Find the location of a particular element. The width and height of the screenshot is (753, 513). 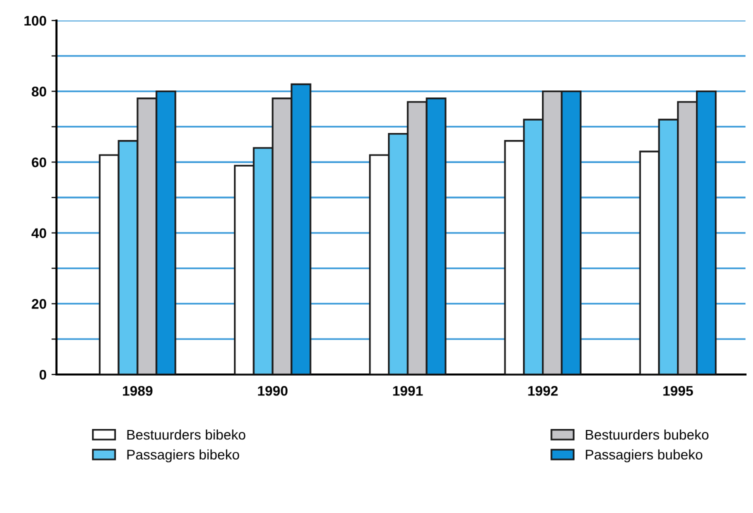

y-tick-label: 60 is located at coordinates (39, 162).